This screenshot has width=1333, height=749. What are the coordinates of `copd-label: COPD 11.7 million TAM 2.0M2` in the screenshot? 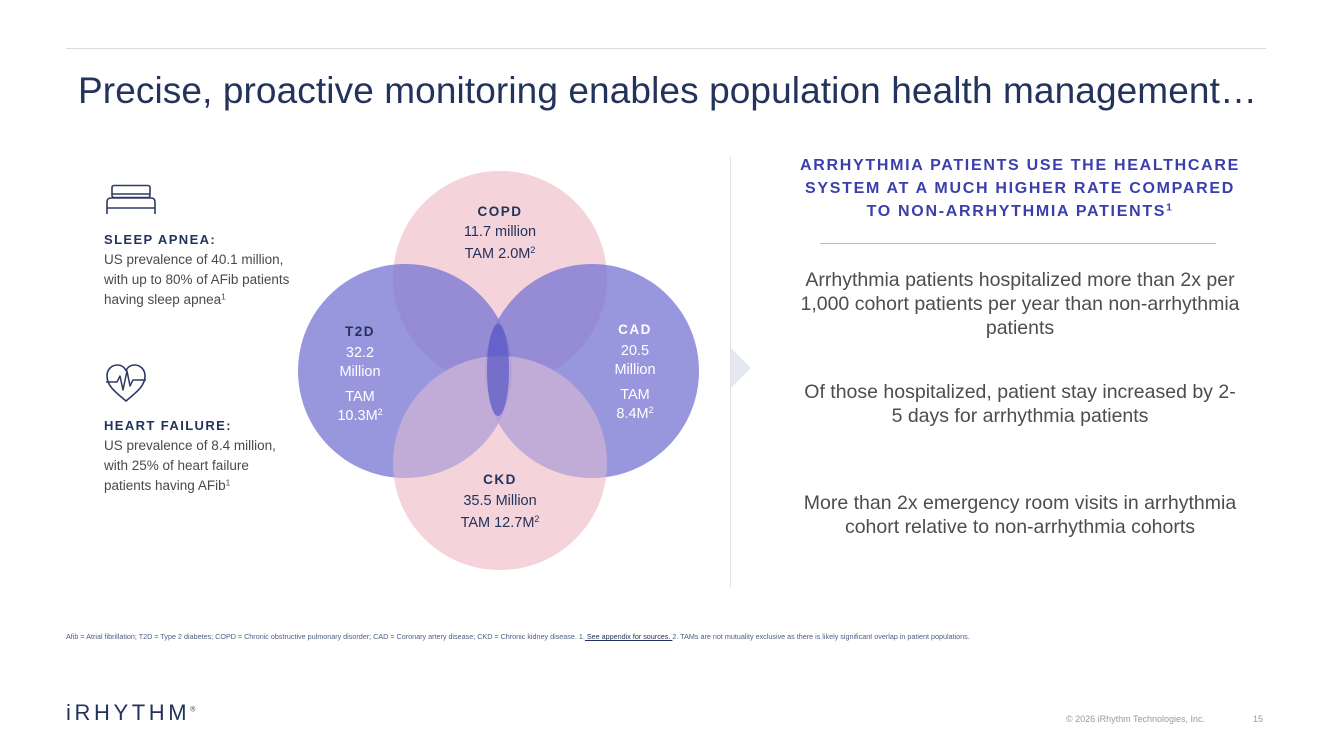 It's located at (500, 233).